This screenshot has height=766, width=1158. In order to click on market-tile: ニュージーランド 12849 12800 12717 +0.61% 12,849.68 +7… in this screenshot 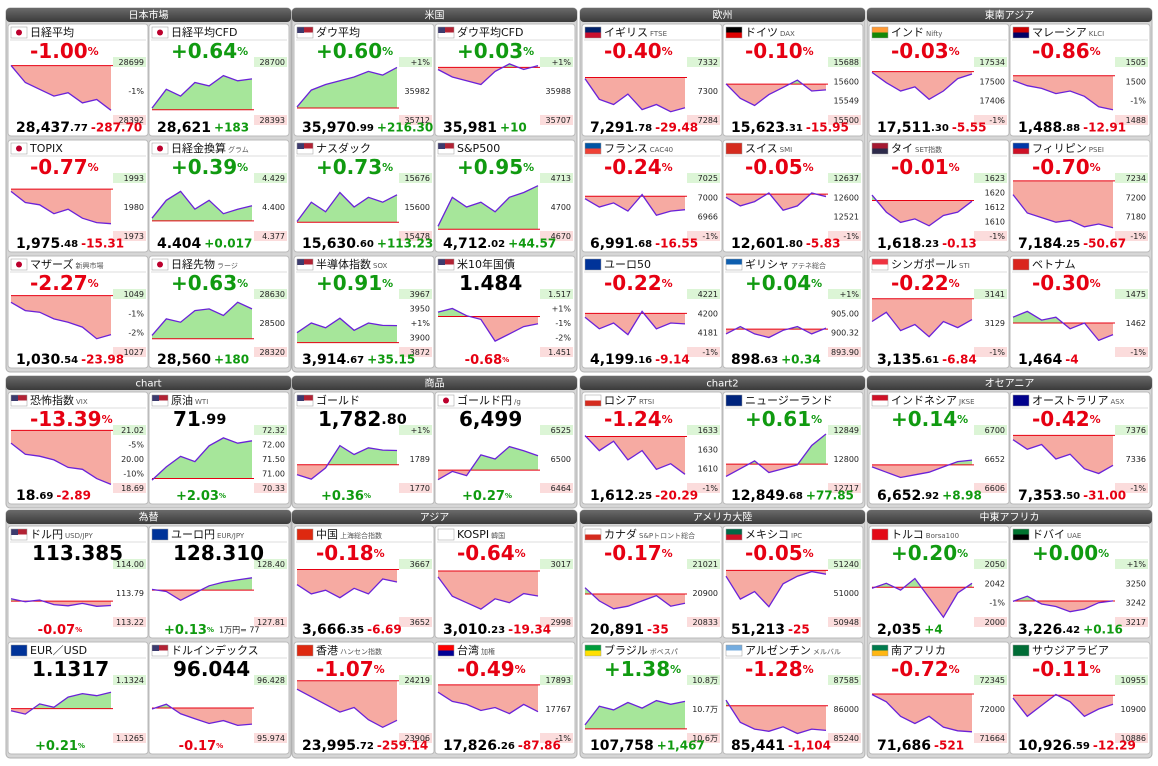, I will do `click(793, 448)`.